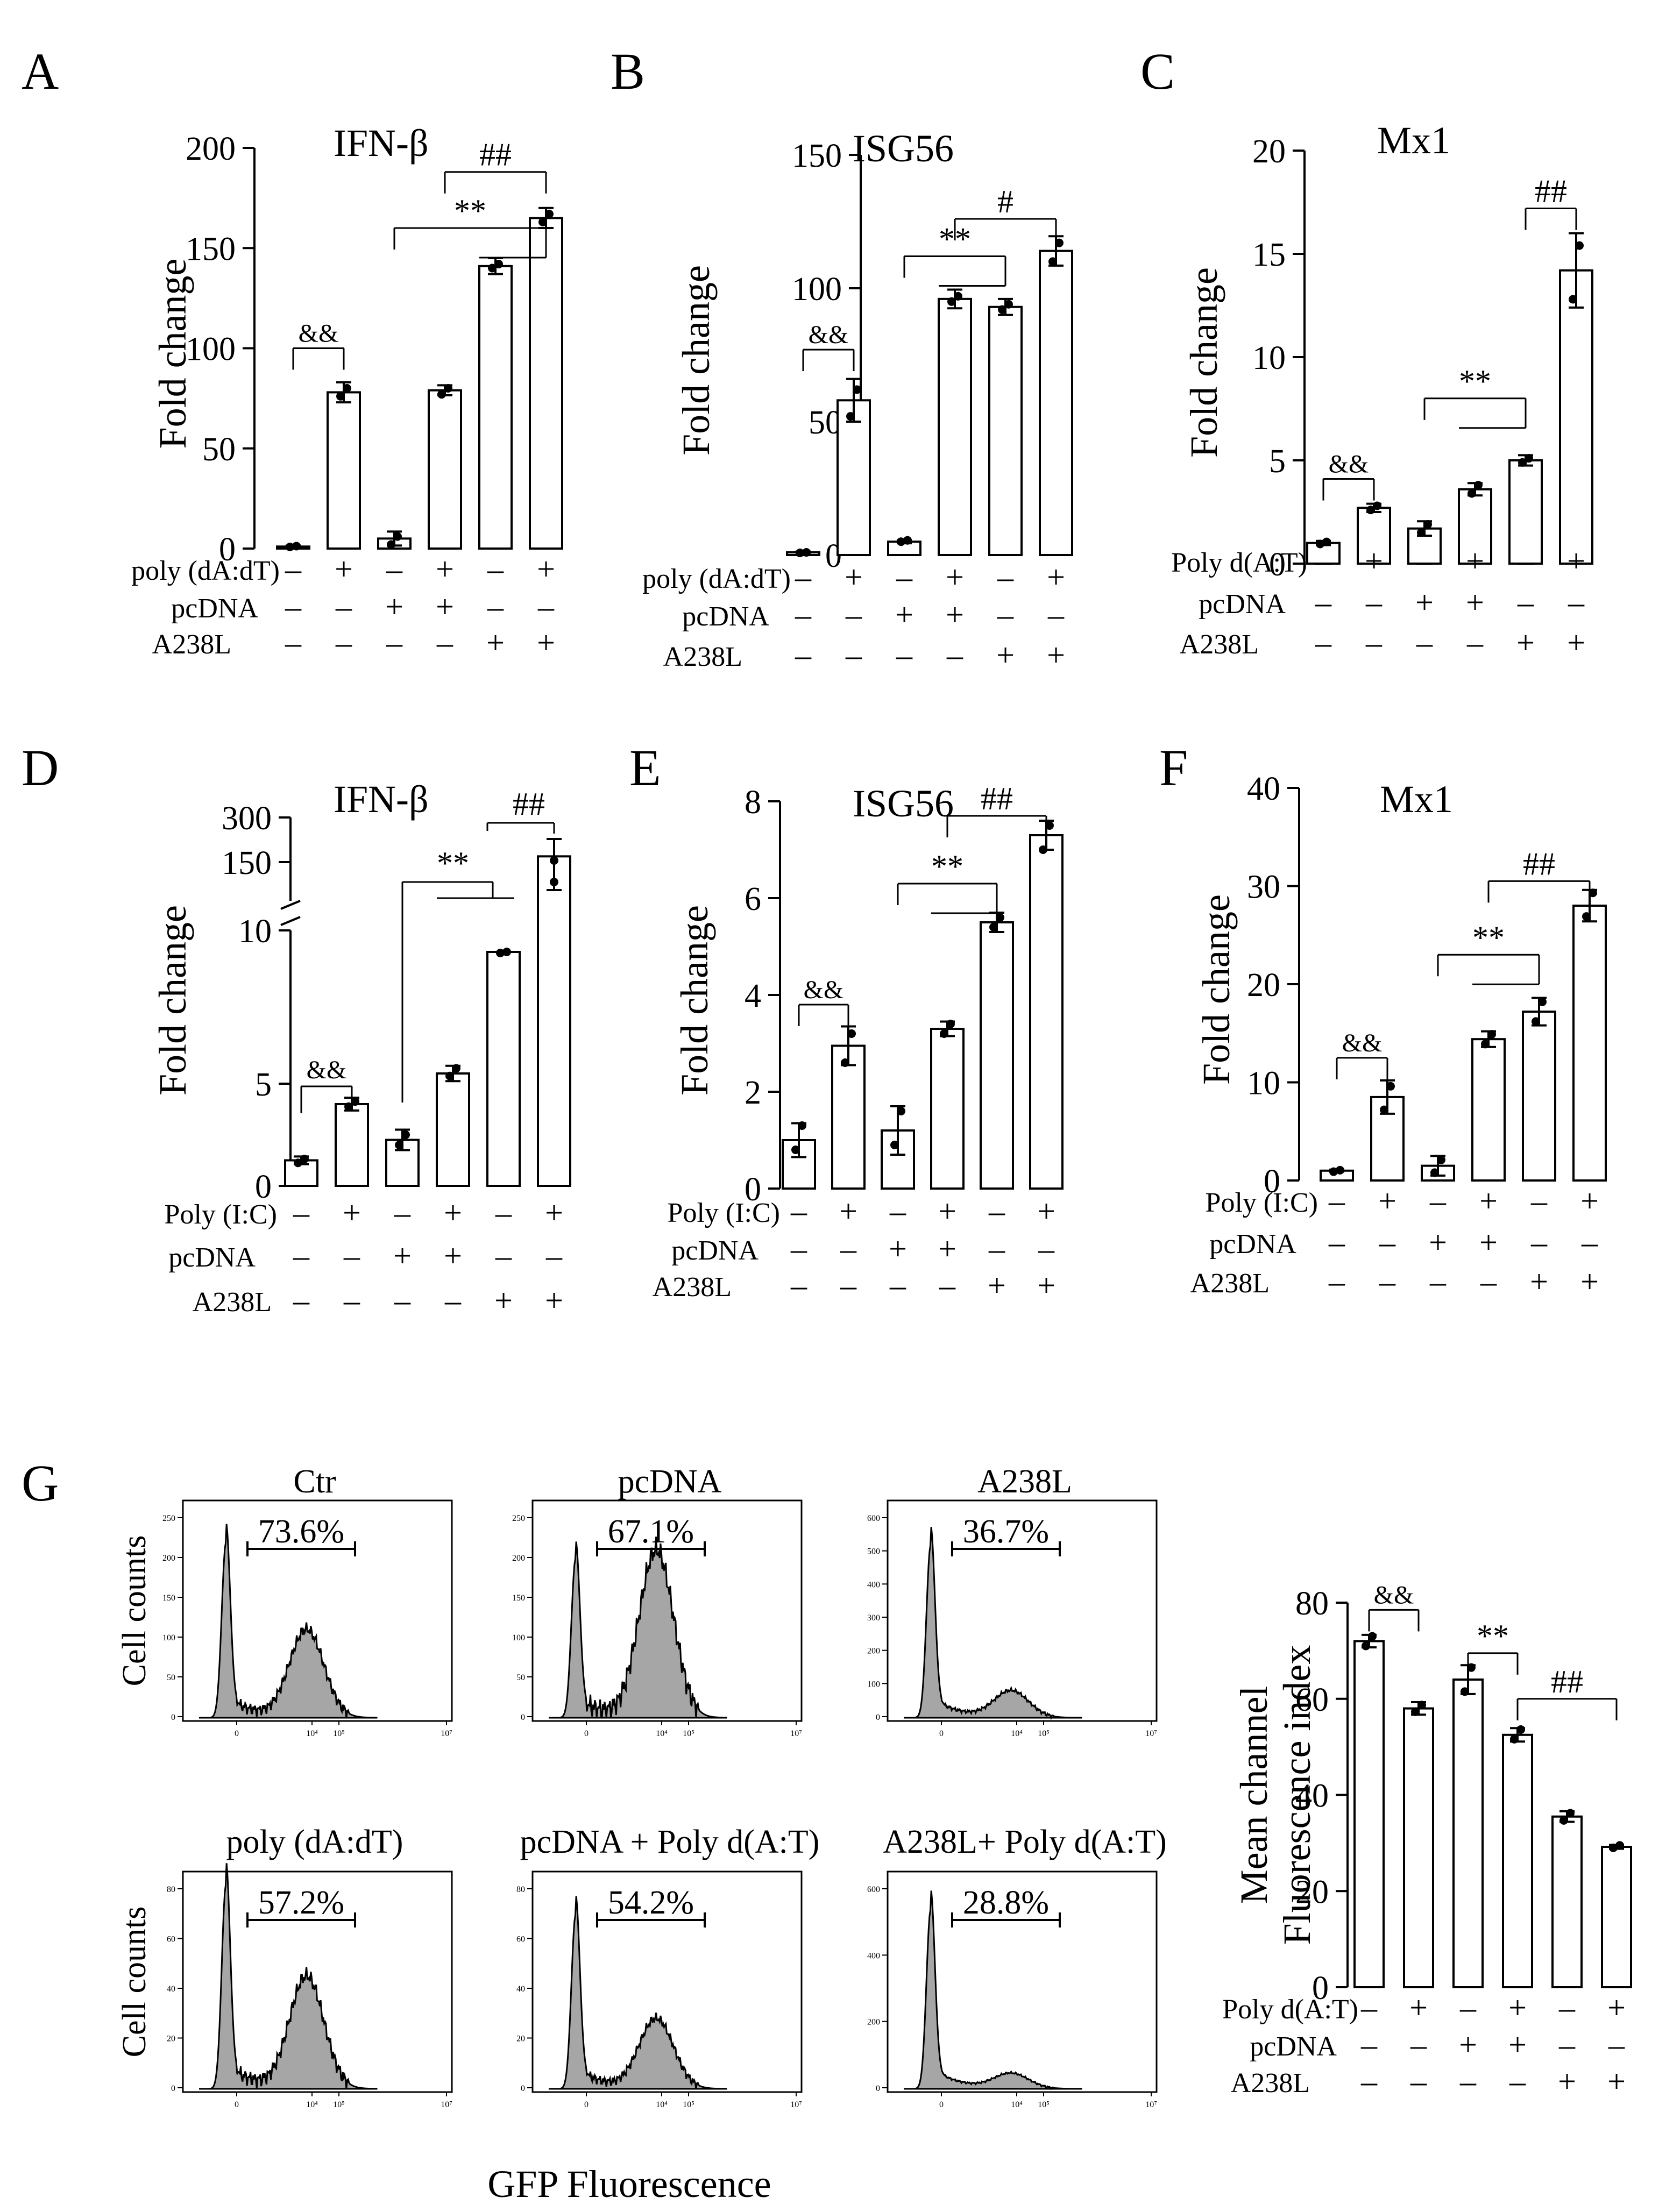 Image resolution: width=1673 pixels, height=2212 pixels. Describe the element at coordinates (955, 615) in the screenshot. I see `treatment-sign-b: +` at that location.